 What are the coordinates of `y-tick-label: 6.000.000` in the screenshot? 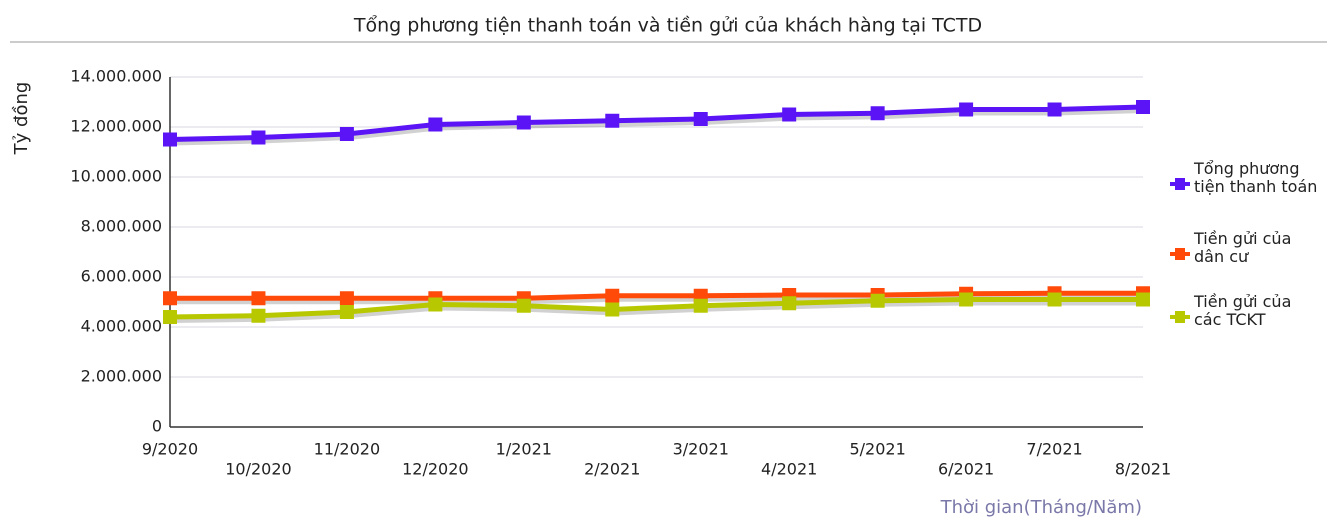 It's located at (121, 276).